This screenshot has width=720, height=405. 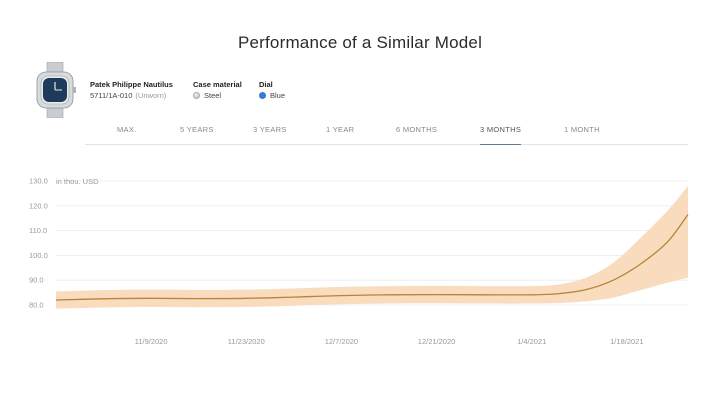 I want to click on unit-label: in thou. USD, so click(x=77, y=181).